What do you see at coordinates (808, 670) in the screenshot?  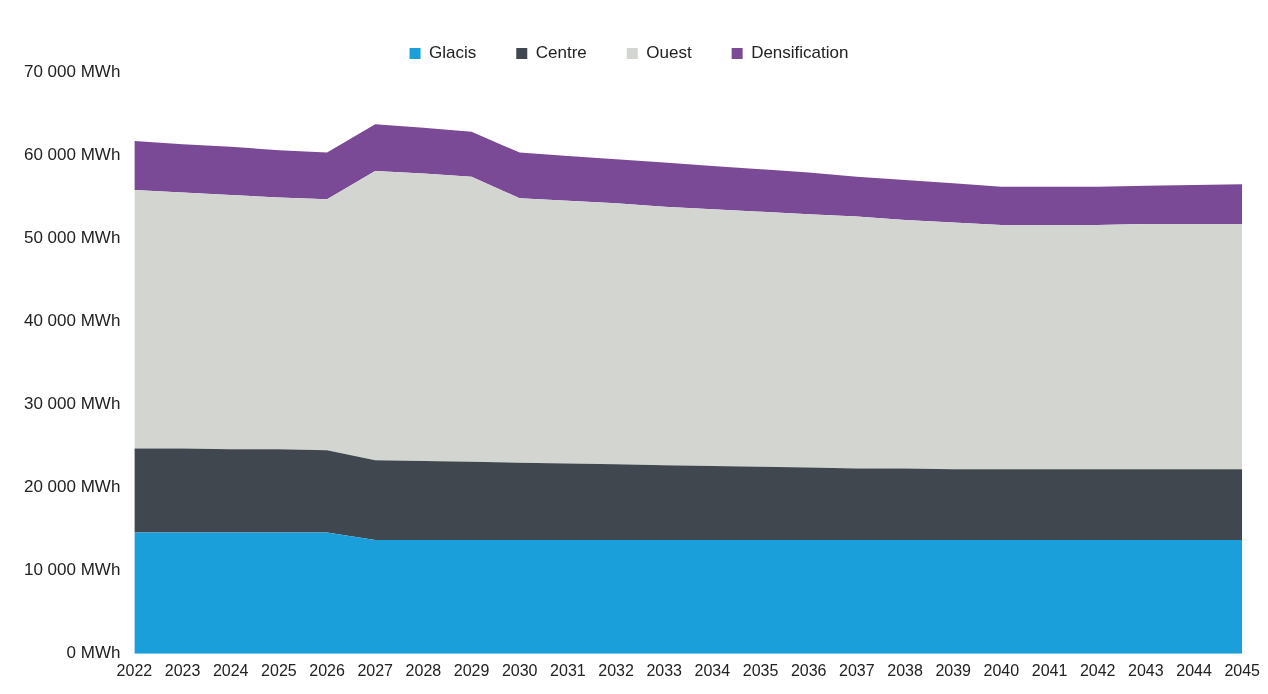 I see `x-tick-label: 2036` at bounding box center [808, 670].